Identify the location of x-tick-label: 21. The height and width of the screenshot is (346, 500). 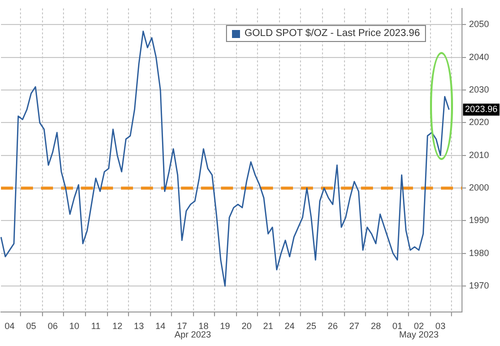
(268, 326).